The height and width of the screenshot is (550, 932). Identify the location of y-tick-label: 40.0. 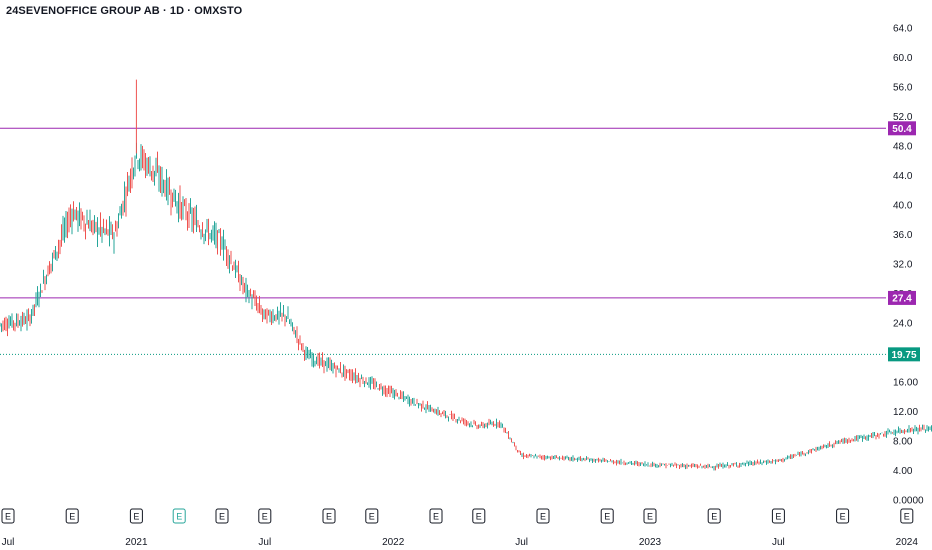
(903, 206).